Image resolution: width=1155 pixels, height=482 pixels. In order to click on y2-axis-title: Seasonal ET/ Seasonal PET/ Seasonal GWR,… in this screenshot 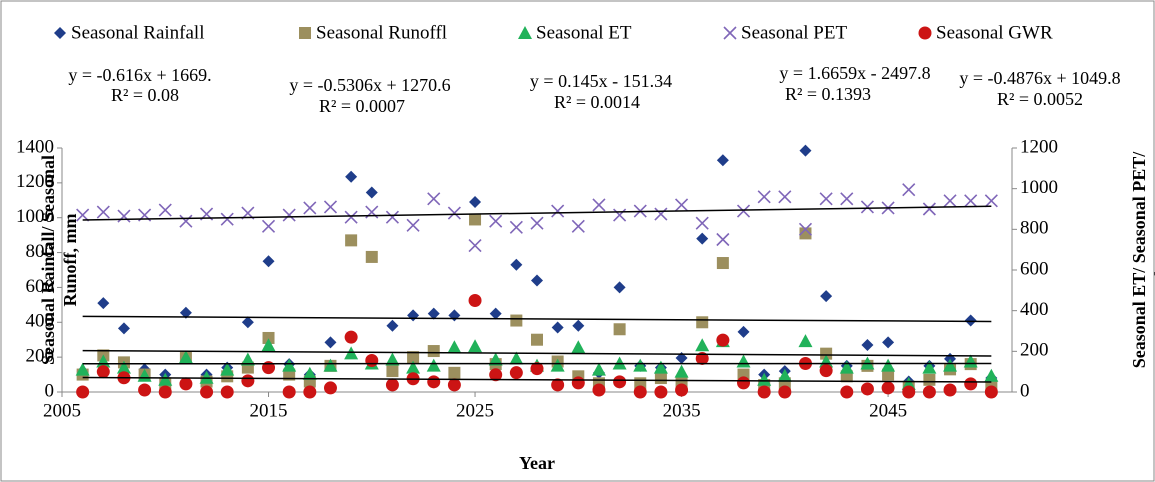, I will do `click(1142, 260)`.